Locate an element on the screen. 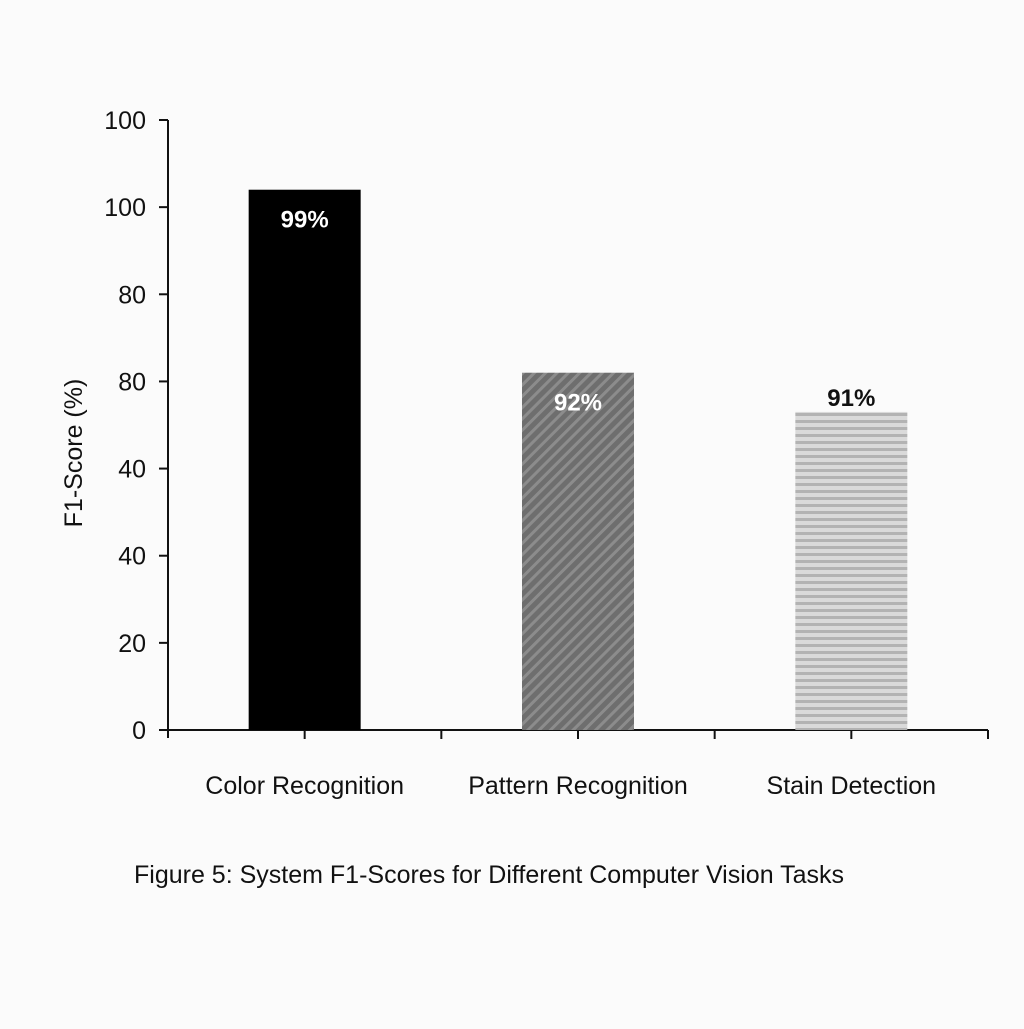  y-tick-label: 20 is located at coordinates (132, 644).